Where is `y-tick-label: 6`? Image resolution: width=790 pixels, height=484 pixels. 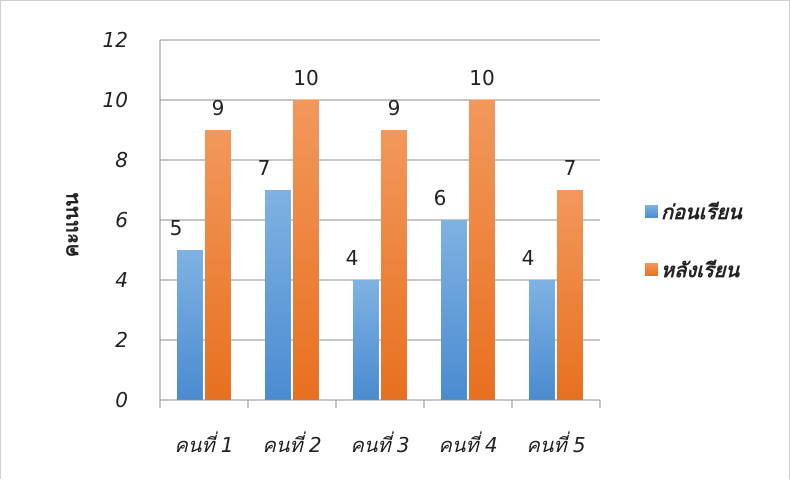 y-tick-label: 6 is located at coordinates (121, 220).